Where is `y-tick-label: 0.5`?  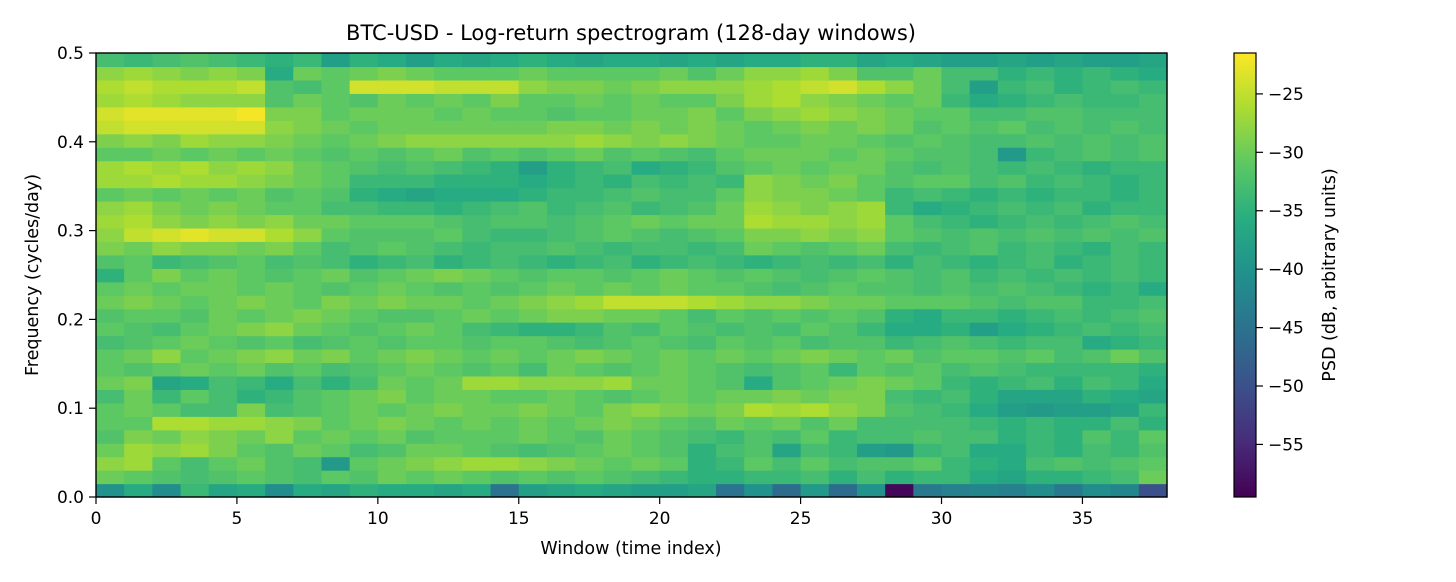 y-tick-label: 0.5 is located at coordinates (70, 54).